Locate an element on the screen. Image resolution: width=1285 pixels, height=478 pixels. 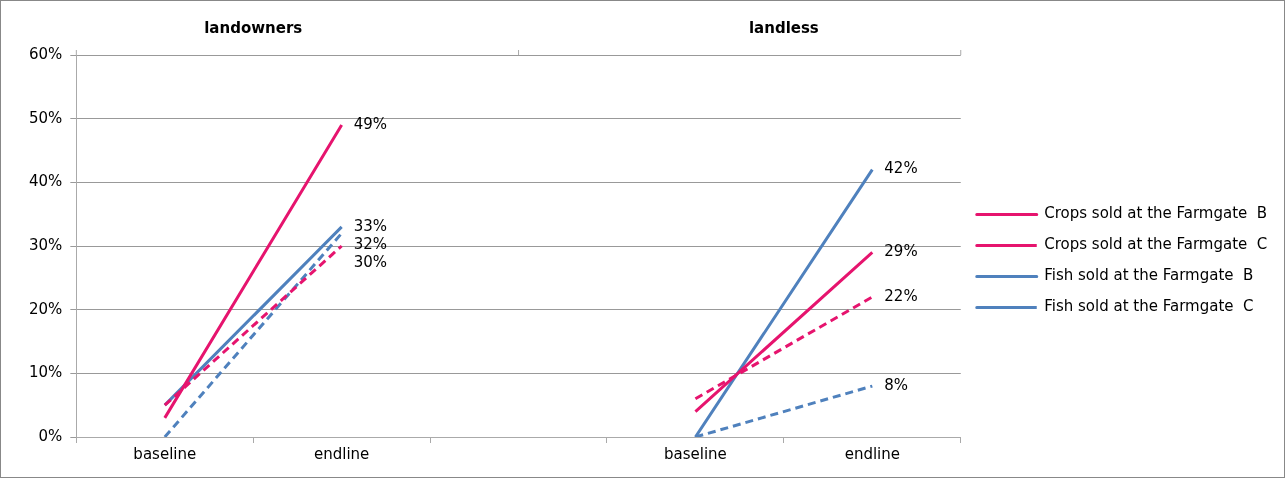
data-label: 32% is located at coordinates (370, 243).